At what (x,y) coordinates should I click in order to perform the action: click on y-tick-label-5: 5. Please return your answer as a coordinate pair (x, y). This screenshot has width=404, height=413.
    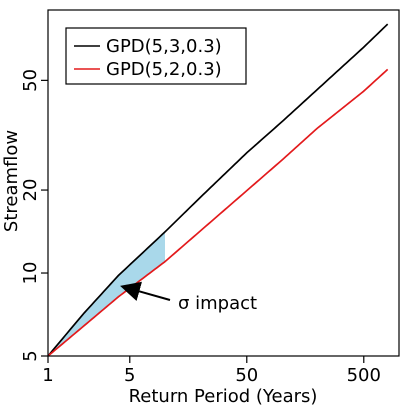
    Looking at the image, I should click on (30, 355).